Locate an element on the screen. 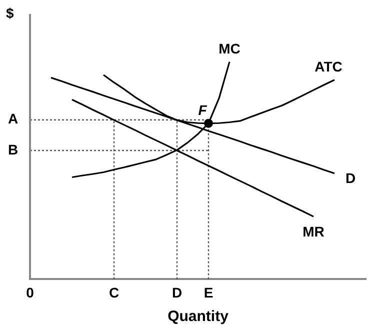 Image resolution: width=372 pixels, height=328 pixels. series-label: D is located at coordinates (350, 178).